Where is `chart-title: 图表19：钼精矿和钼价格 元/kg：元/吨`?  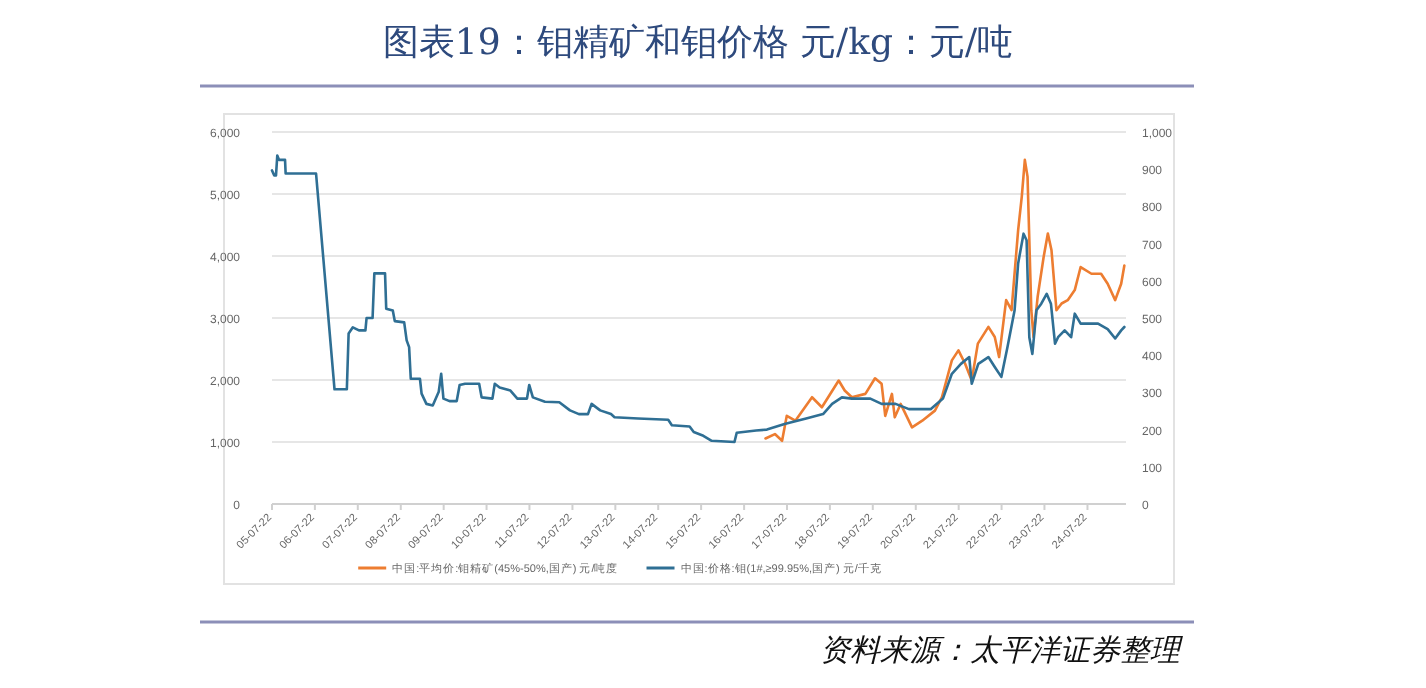 chart-title: 图表19：钼精矿和钼价格 元/kg：元/吨 is located at coordinates (698, 43).